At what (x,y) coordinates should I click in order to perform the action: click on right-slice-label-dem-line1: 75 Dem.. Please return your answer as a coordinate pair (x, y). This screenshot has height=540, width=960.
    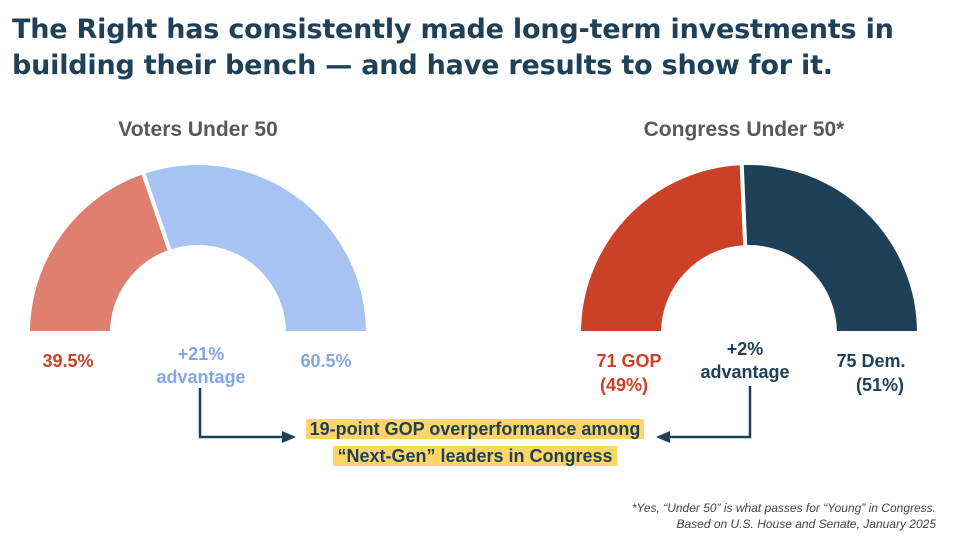
    Looking at the image, I should click on (871, 361).